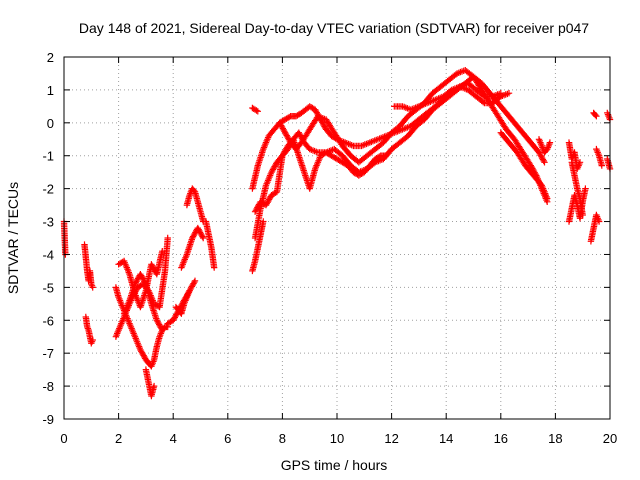  What do you see at coordinates (48, 189) in the screenshot?
I see `y-tick-label: -2` at bounding box center [48, 189].